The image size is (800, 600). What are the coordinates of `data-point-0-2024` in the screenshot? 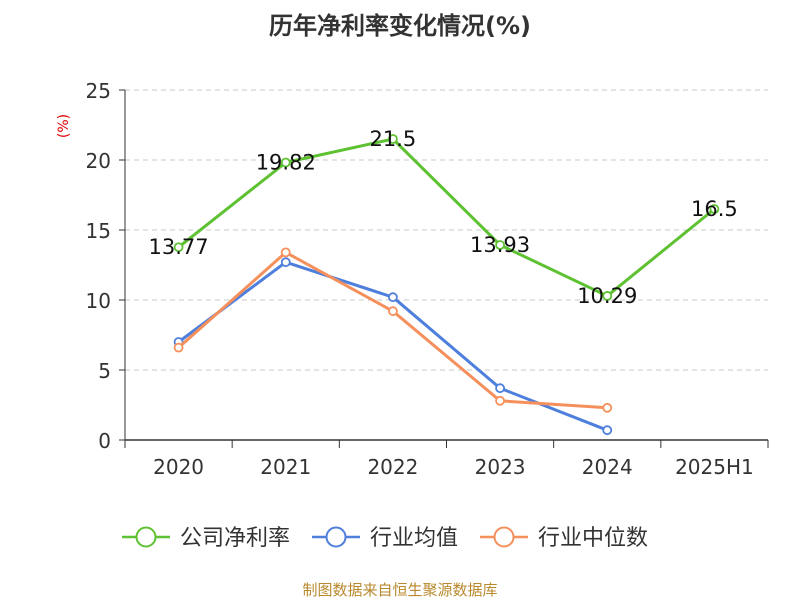 It's located at (607, 296).